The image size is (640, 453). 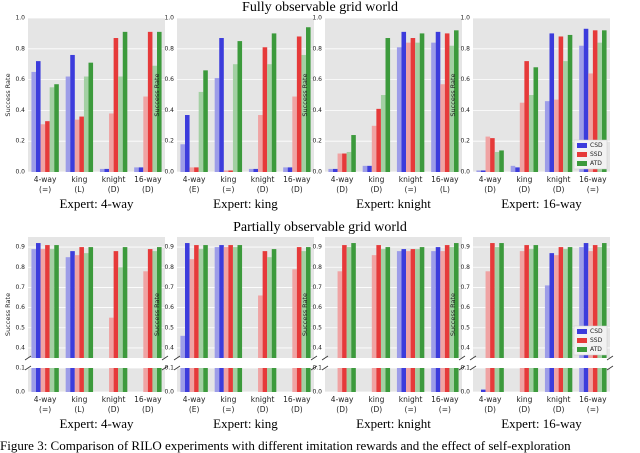 I want to click on y-tick-label: 0.1, so click(x=465, y=368).